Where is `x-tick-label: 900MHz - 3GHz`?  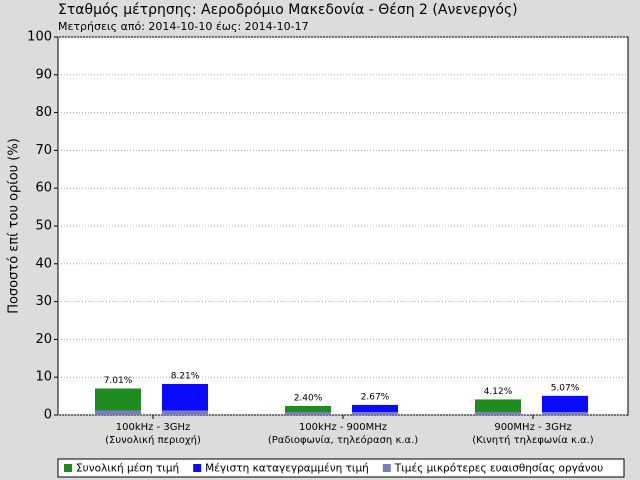
x-tick-label: 900MHz - 3GHz is located at coordinates (532, 427).